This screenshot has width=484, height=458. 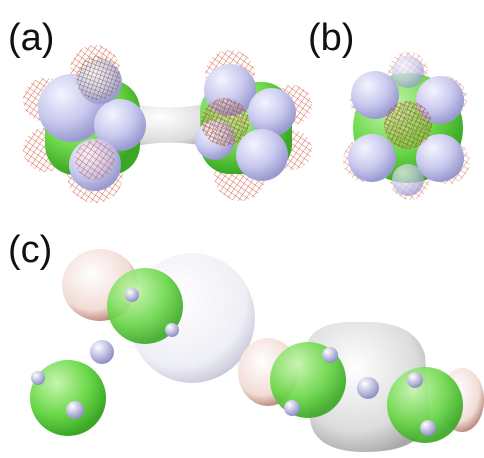 I want to click on panel-label: (b), so click(x=331, y=38).